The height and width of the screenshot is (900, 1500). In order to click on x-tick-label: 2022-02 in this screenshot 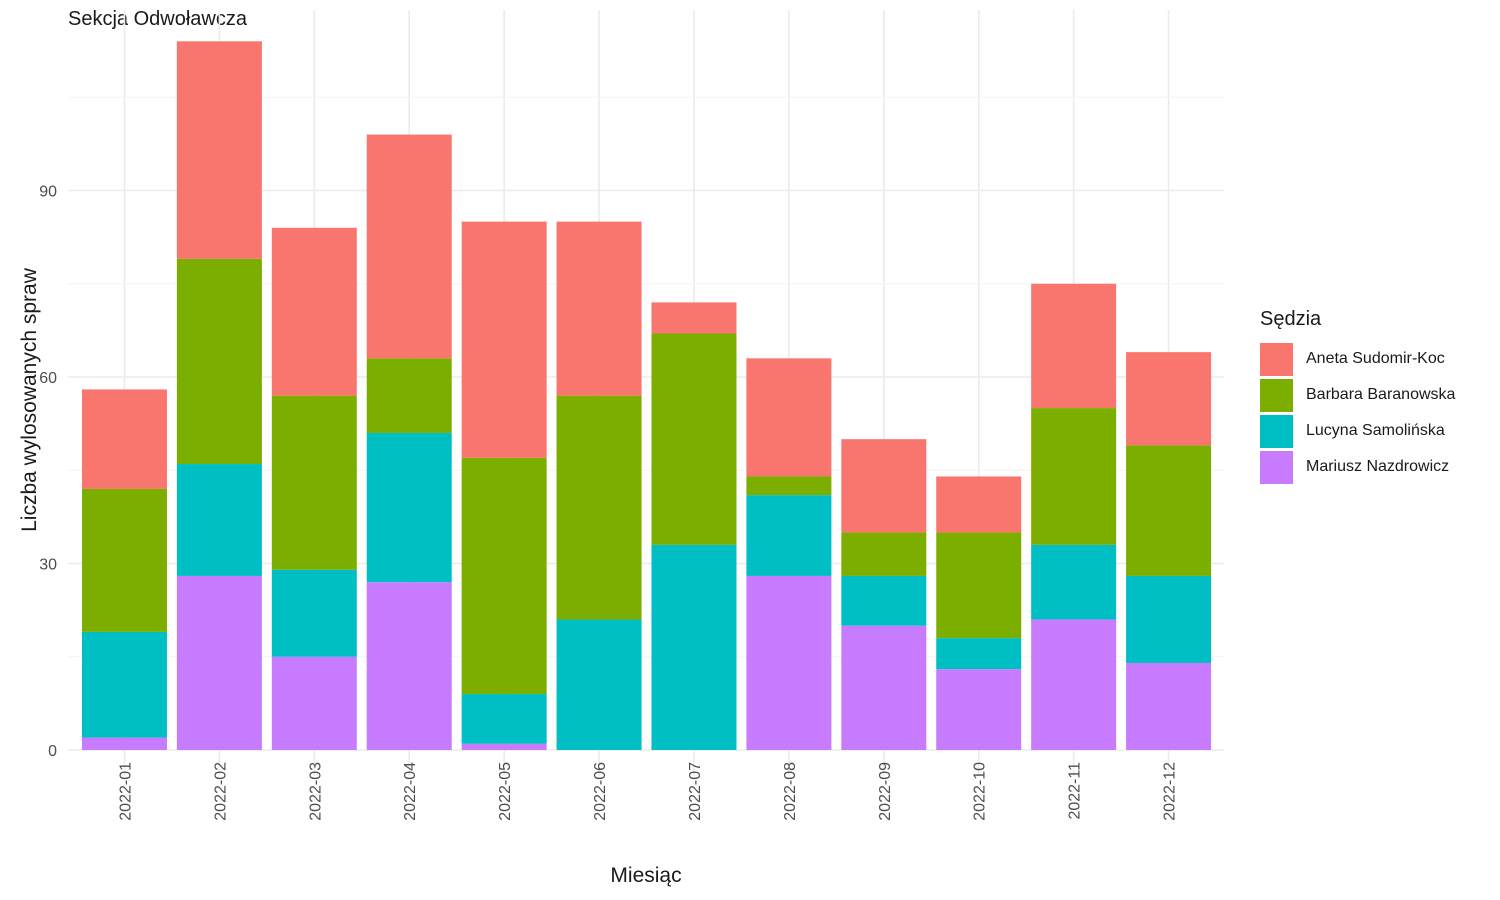, I will do `click(220, 791)`.